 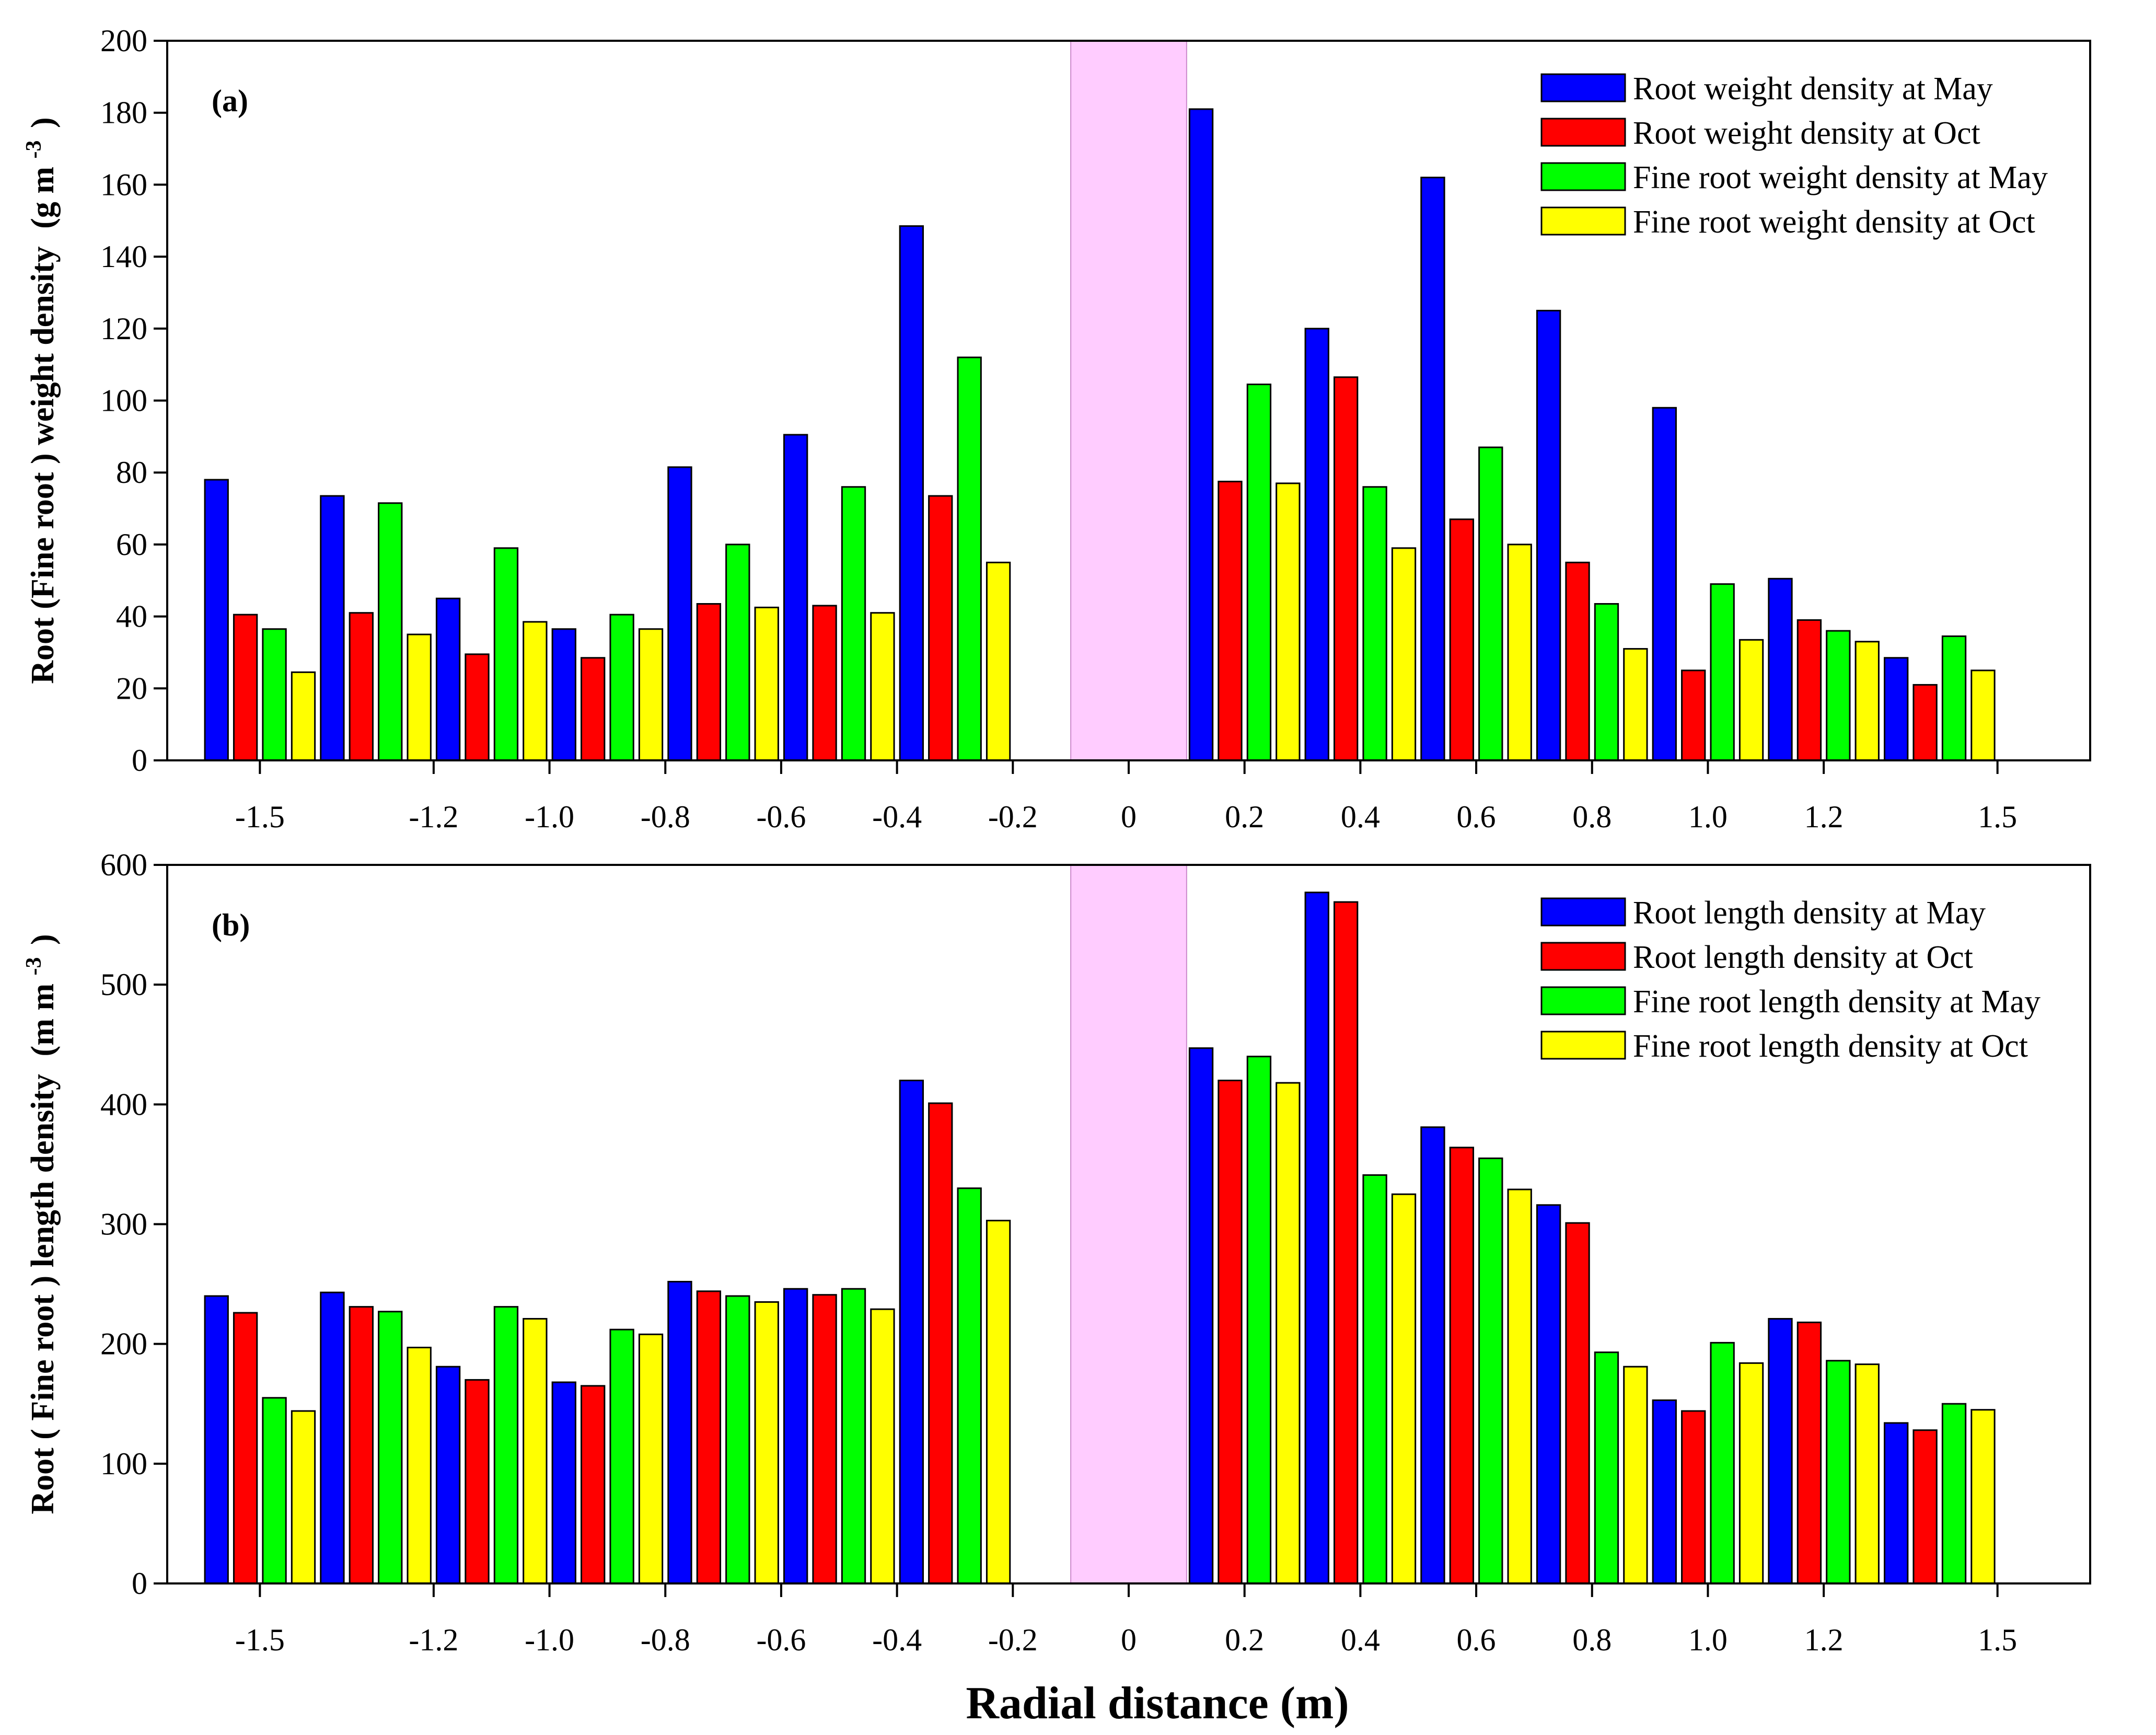 I want to click on y-tick-label: 40, so click(x=132, y=616).